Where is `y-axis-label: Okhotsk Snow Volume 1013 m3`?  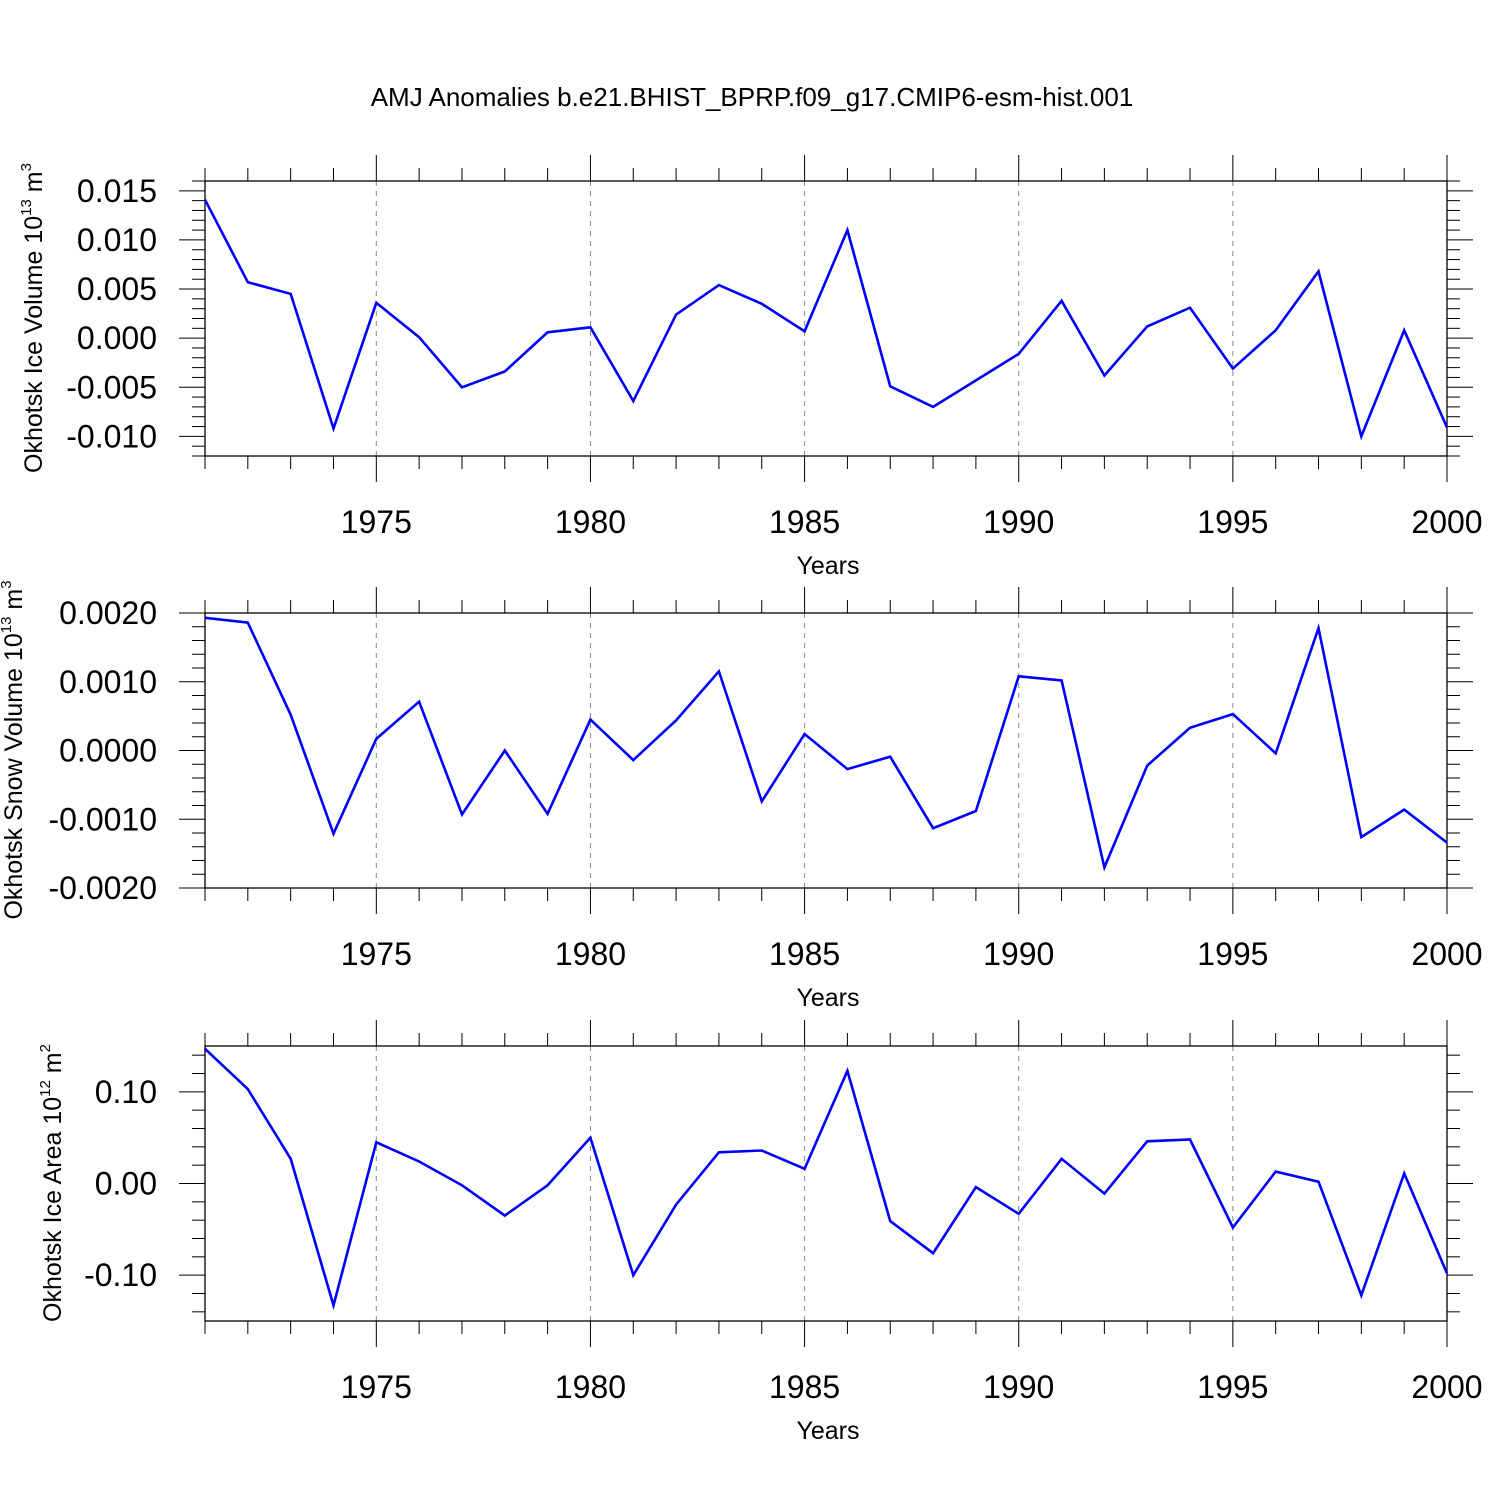 y-axis-label: Okhotsk Snow Volume 1013 m3 is located at coordinates (14, 749).